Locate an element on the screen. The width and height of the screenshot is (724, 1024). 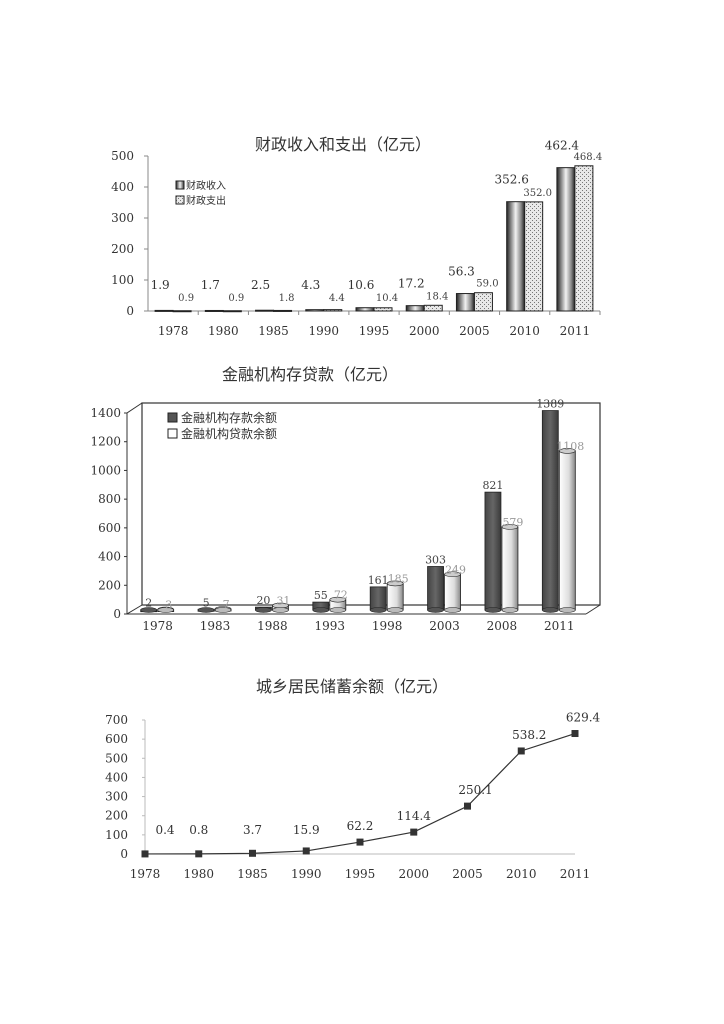
data-label: 18.4 is located at coordinates (437, 296).